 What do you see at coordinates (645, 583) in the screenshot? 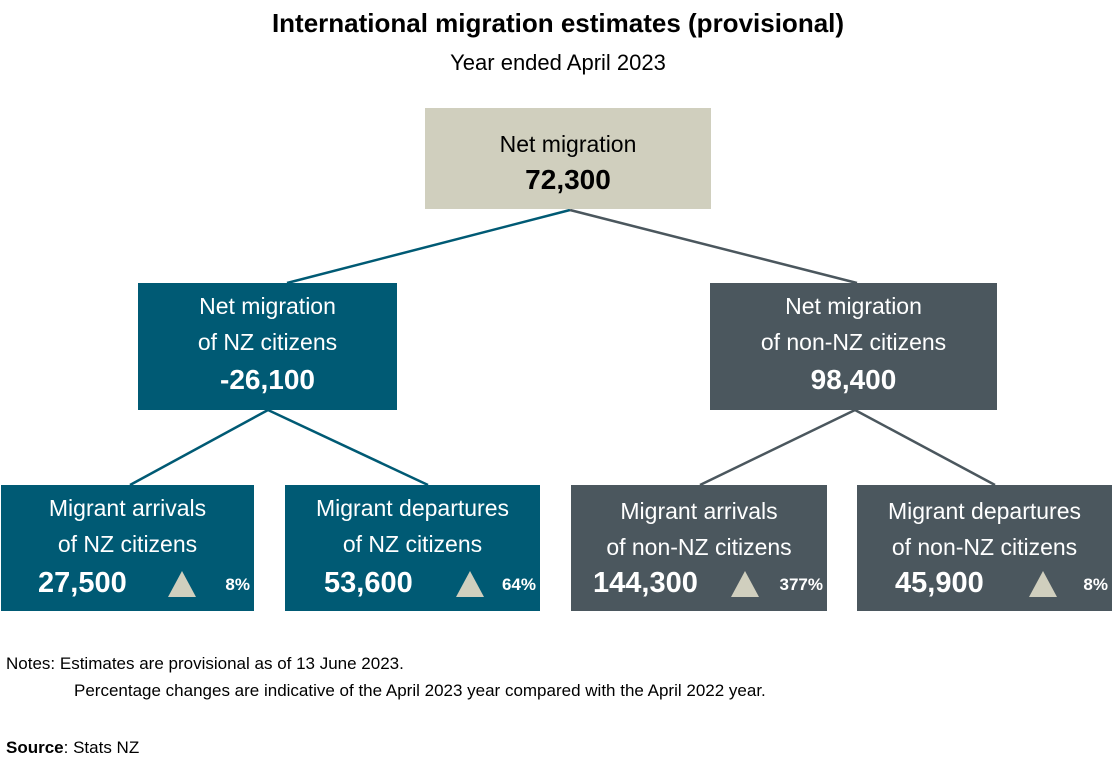
I see `box-value: 144,300` at bounding box center [645, 583].